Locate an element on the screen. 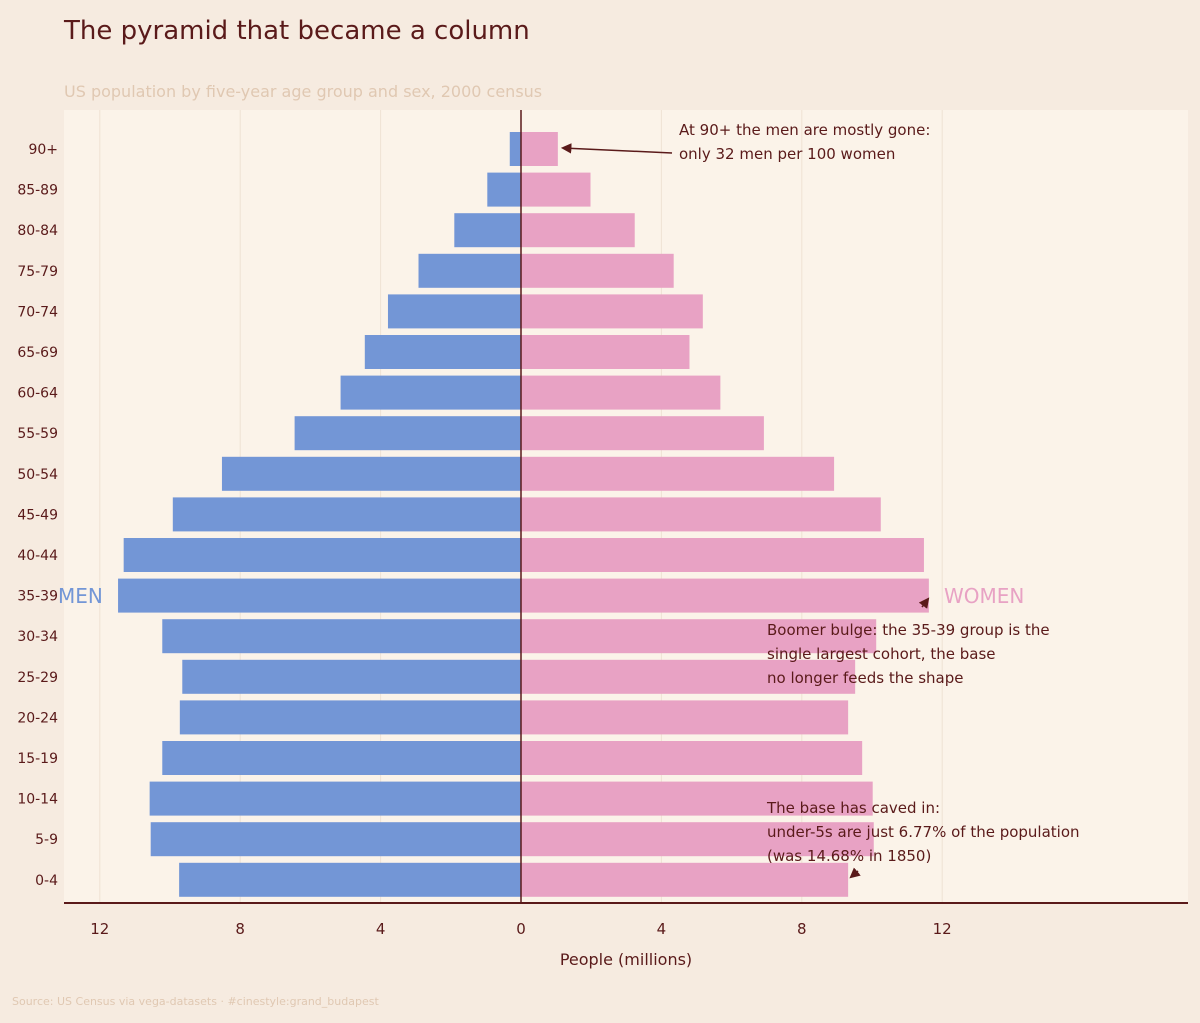 The image size is (1200, 1023). annotation-text-line: At 90+ the men are mostly gone: is located at coordinates (804, 130).